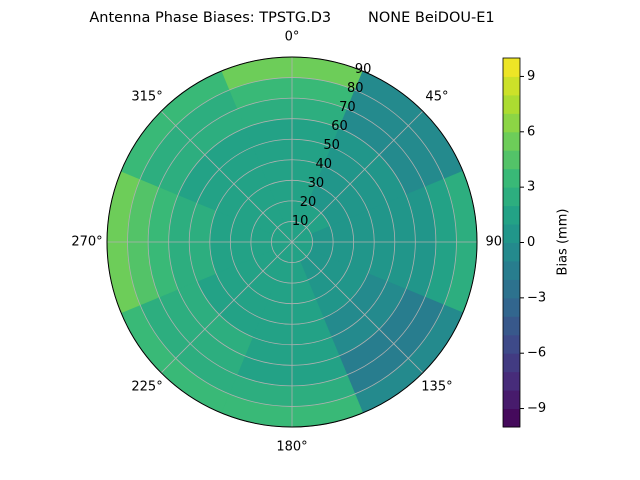 The height and width of the screenshot is (480, 640). What do you see at coordinates (291, 447) in the screenshot?
I see `theta-tick-label: 180°` at bounding box center [291, 447].